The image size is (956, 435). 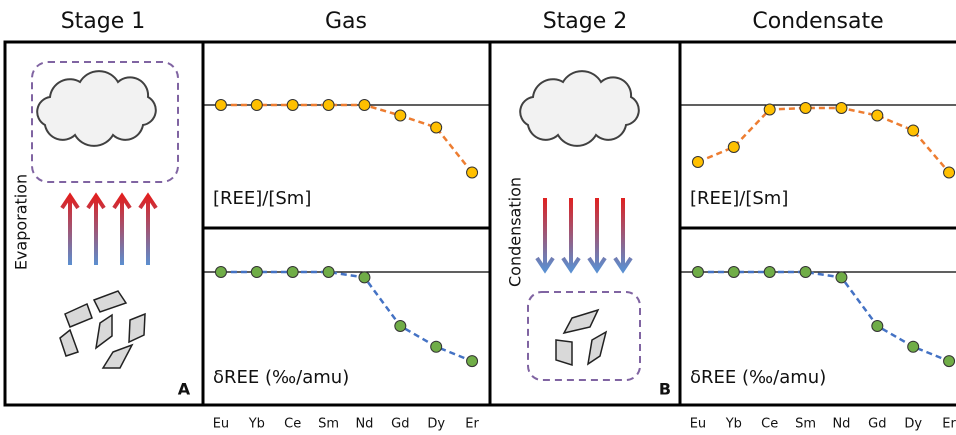 What do you see at coordinates (515, 232) in the screenshot?
I see `process-label: Condensation` at bounding box center [515, 232].